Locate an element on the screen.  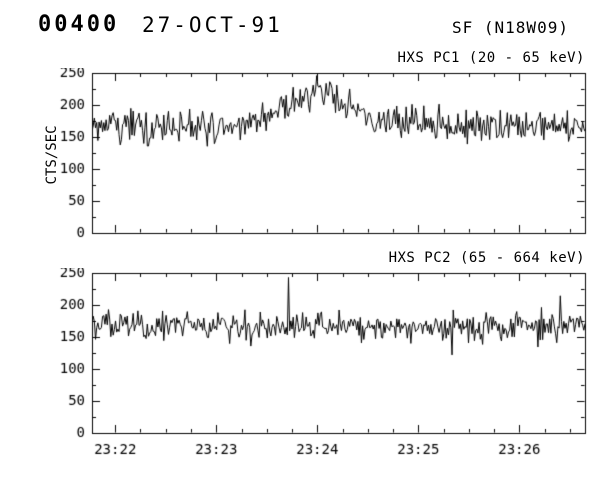
panel1-title: HXS PC1 (20 - 65 keV) is located at coordinates (491, 58).